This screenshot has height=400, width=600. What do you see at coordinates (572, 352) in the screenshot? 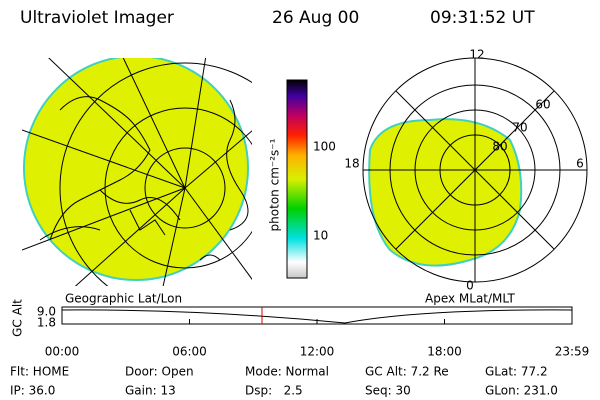
I see `x-tick-label: 23:59` at bounding box center [572, 352].